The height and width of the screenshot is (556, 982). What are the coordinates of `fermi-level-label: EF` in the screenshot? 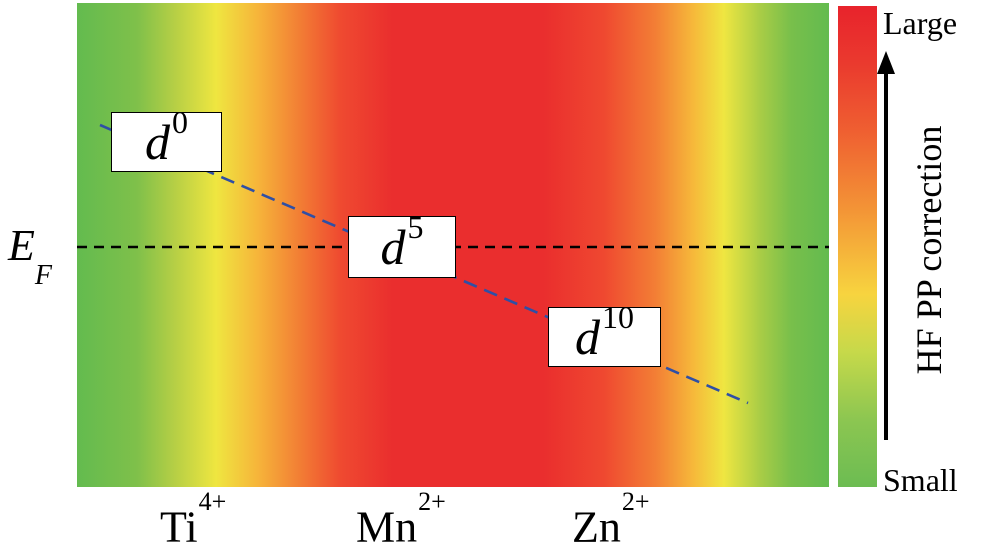 It's located at (30, 256).